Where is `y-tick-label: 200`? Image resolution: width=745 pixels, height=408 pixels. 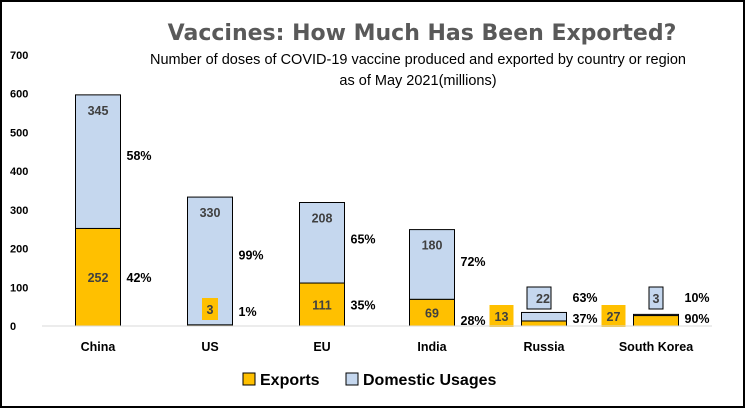 y-tick-label: 200 is located at coordinates (19, 250).